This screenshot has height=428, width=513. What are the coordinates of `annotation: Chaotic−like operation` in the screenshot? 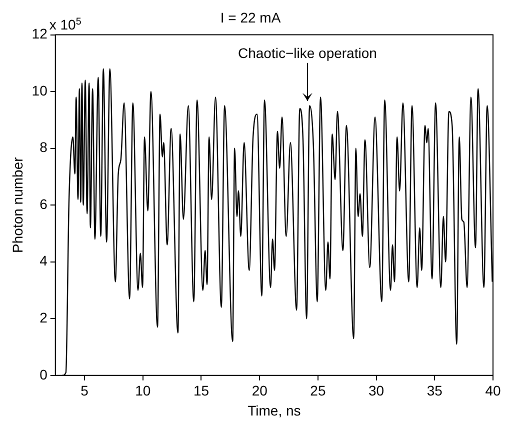 It's located at (307, 52).